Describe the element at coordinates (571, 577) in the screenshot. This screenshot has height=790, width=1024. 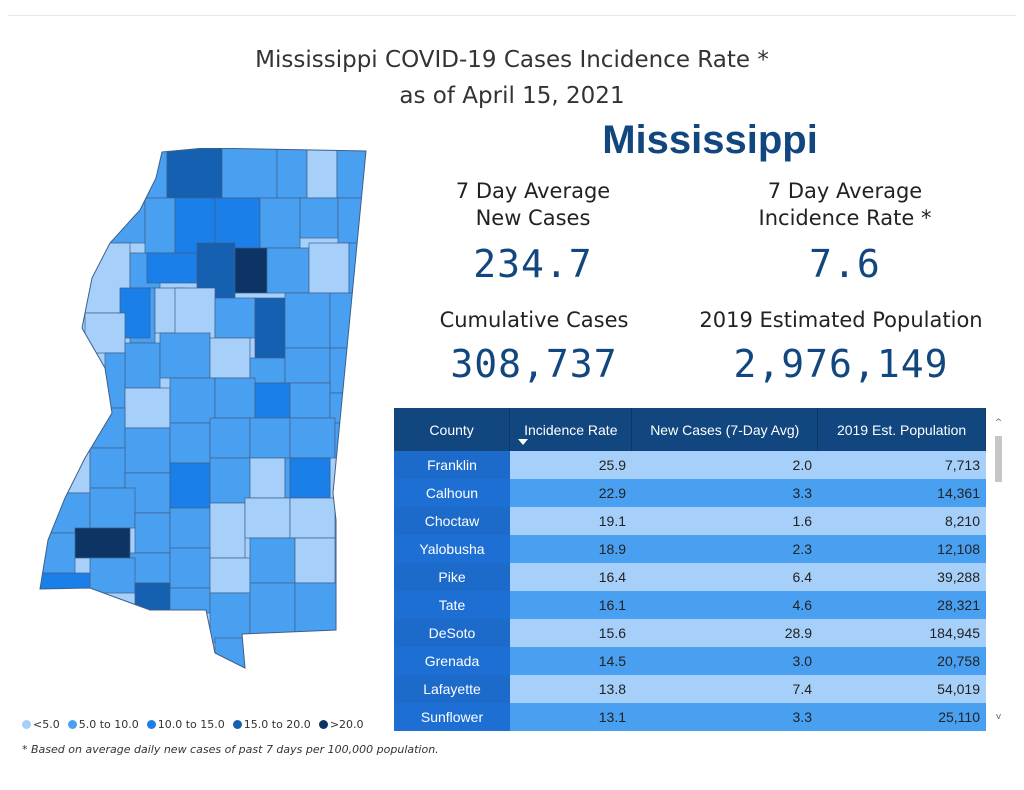
I see `incidence-rate-cell: 16.4` at that location.